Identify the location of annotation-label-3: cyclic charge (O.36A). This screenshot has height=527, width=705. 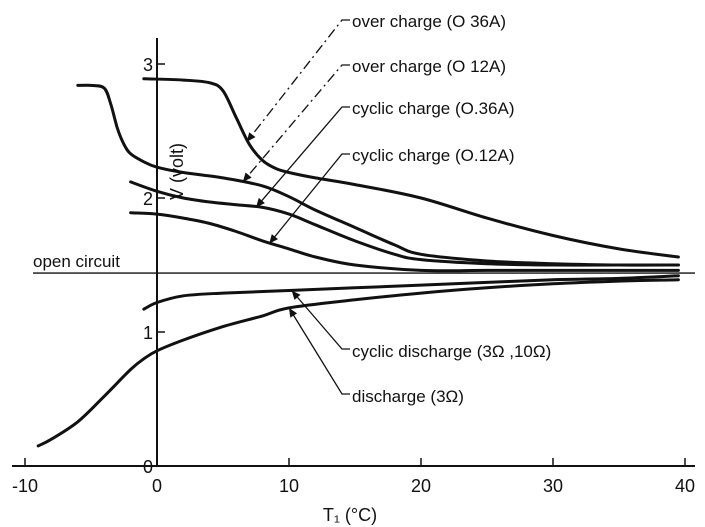
(433, 108).